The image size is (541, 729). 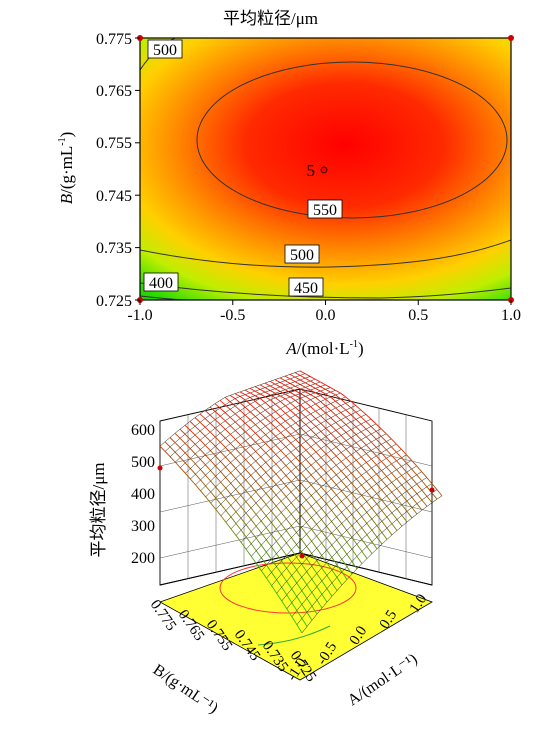 I want to click on x-axis: -1.0 -0.5 0.0 0.5 1.0 A/(mol·L-1), so click(x=324, y=329).